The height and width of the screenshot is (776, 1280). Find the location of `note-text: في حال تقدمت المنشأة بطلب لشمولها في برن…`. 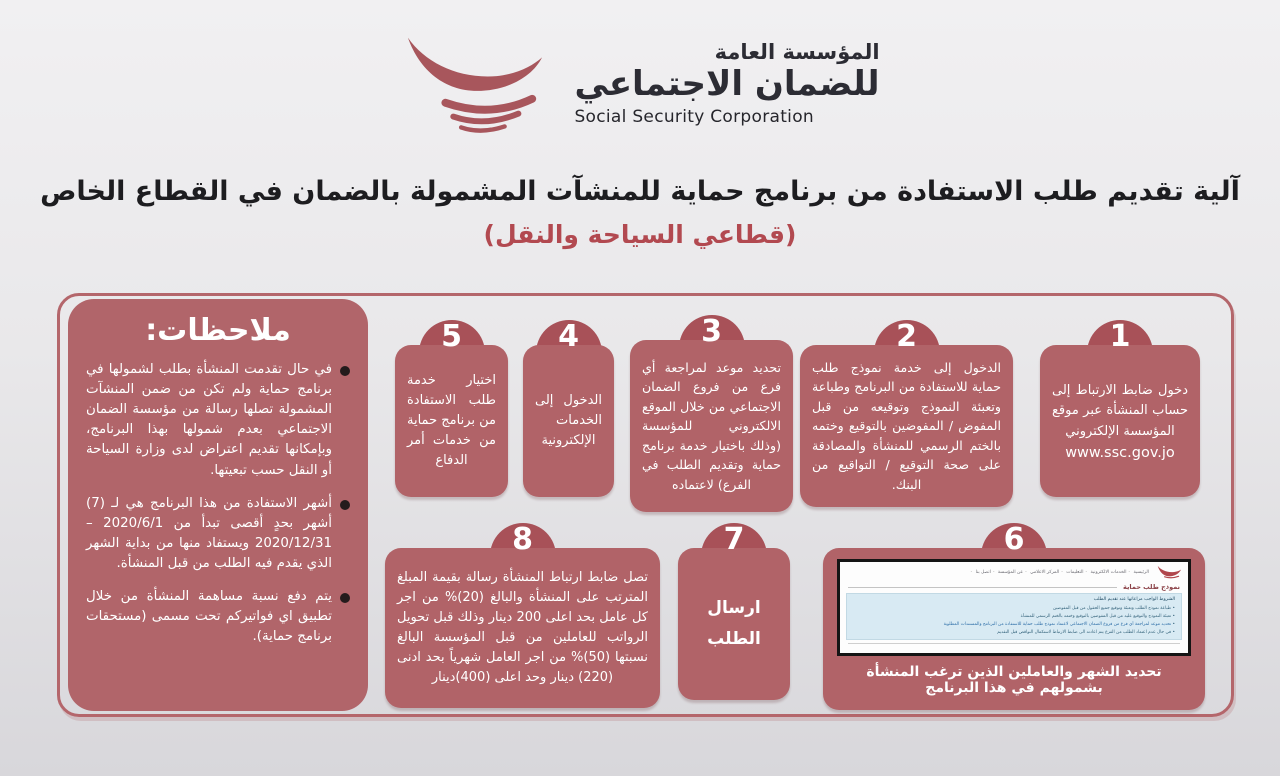

note-text: في حال تقدمت المنشأة بطلب لشمولها في برن… is located at coordinates (209, 420).